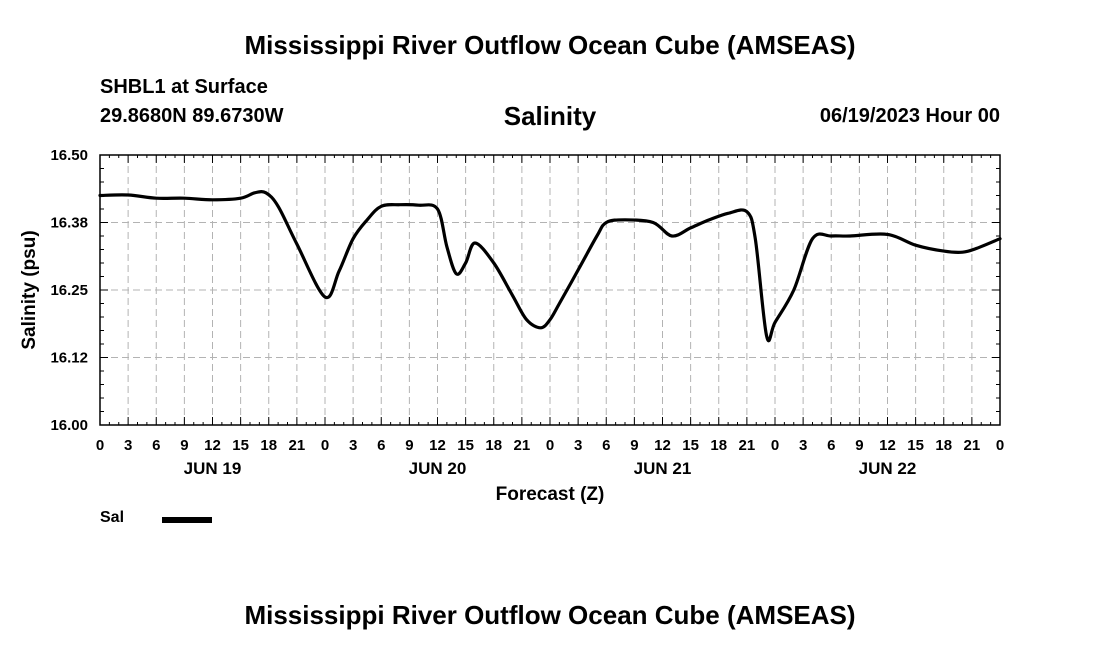 This screenshot has width=1100, height=650. What do you see at coordinates (69, 290) in the screenshot?
I see `y-tick-label: 16.25` at bounding box center [69, 290].